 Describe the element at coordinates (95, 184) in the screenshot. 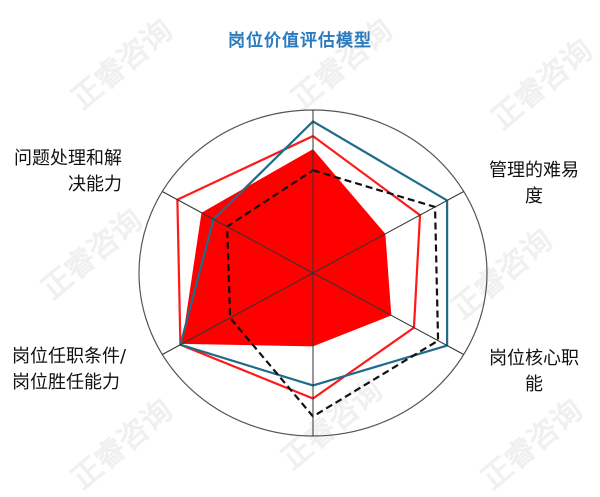

I see `axis-label-line: 决能力` at that location.